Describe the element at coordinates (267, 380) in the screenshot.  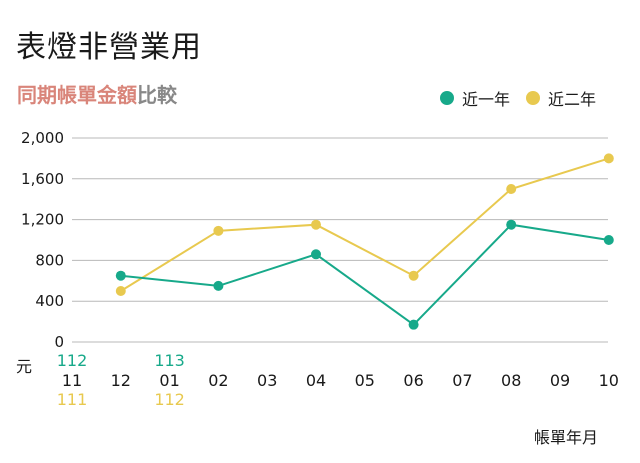
I see `x-tick-label: 03` at that location.